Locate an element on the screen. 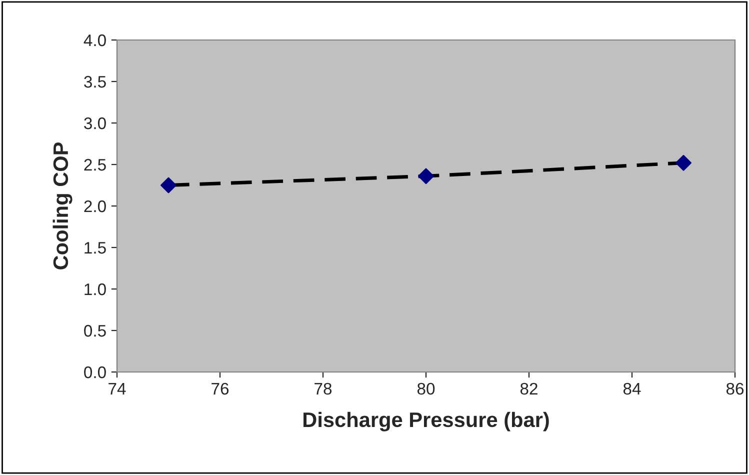 The width and height of the screenshot is (749, 475). x-tick-label: 84 is located at coordinates (632, 388).